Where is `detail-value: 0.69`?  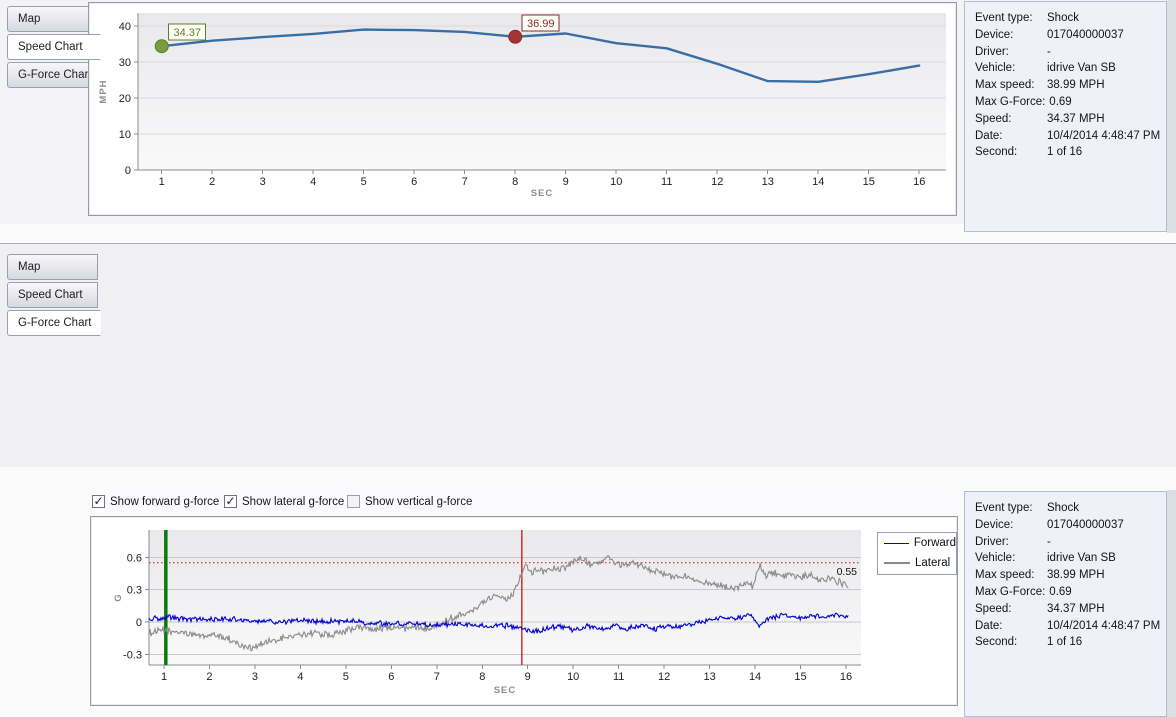 detail-value: 0.69 is located at coordinates (1060, 101).